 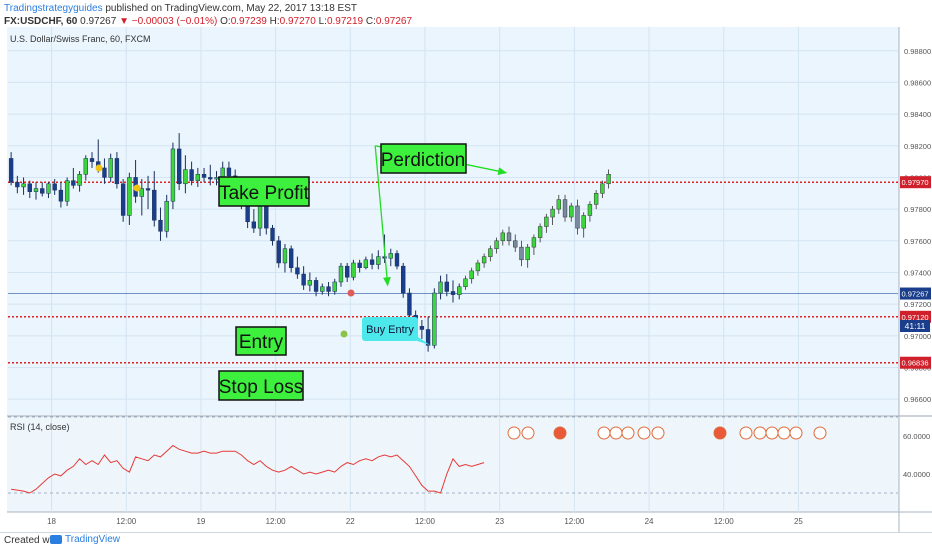 What do you see at coordinates (916, 436) in the screenshot?
I see `rsi-tick-label: 60.0000` at bounding box center [916, 436].